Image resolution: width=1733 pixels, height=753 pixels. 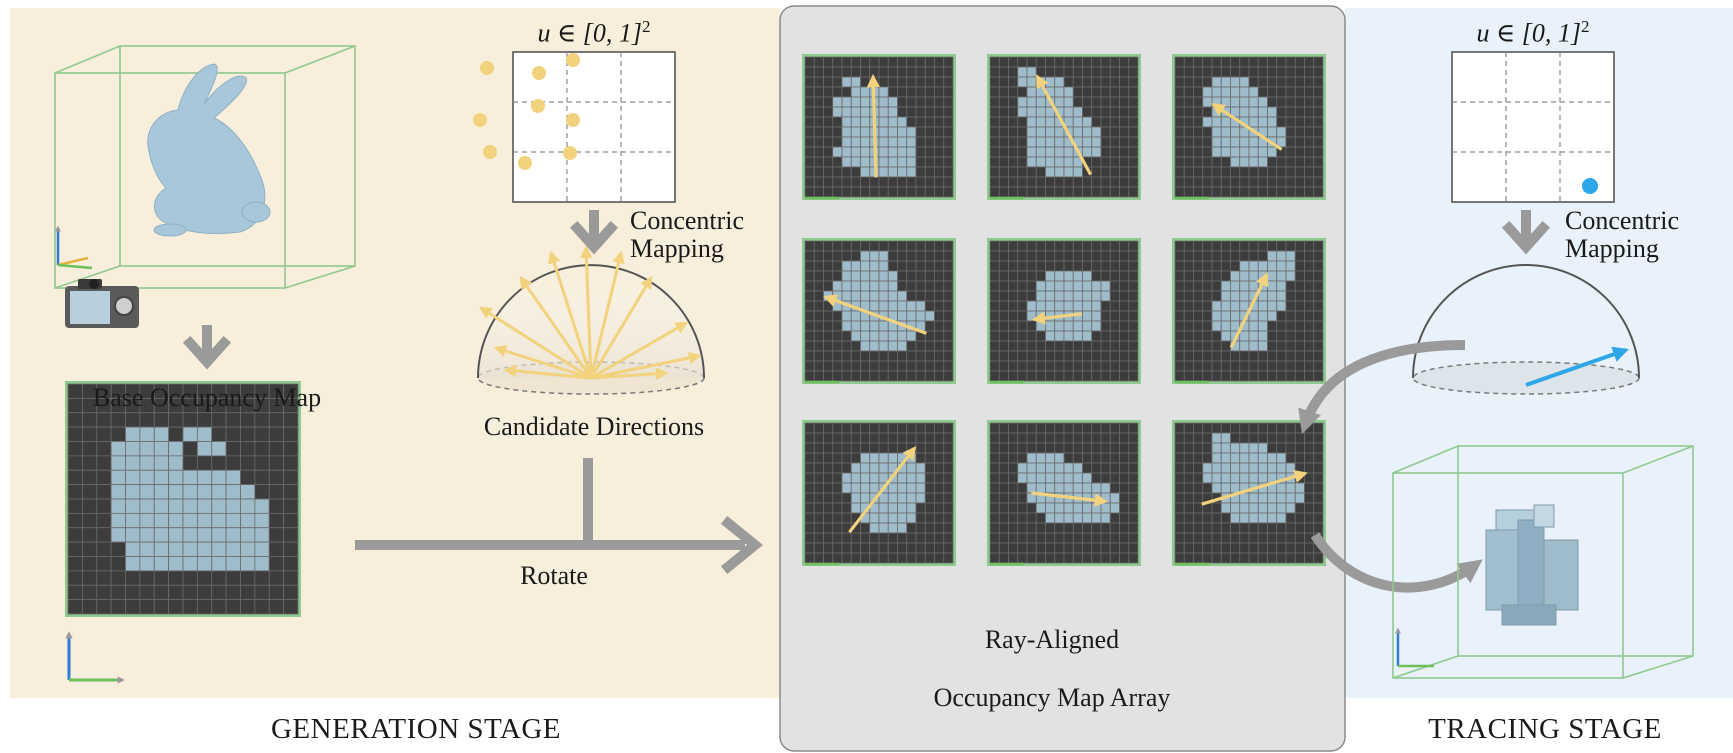 What do you see at coordinates (1622, 220) in the screenshot?
I see `concentric-mapping-right-line1: Concentric` at bounding box center [1622, 220].